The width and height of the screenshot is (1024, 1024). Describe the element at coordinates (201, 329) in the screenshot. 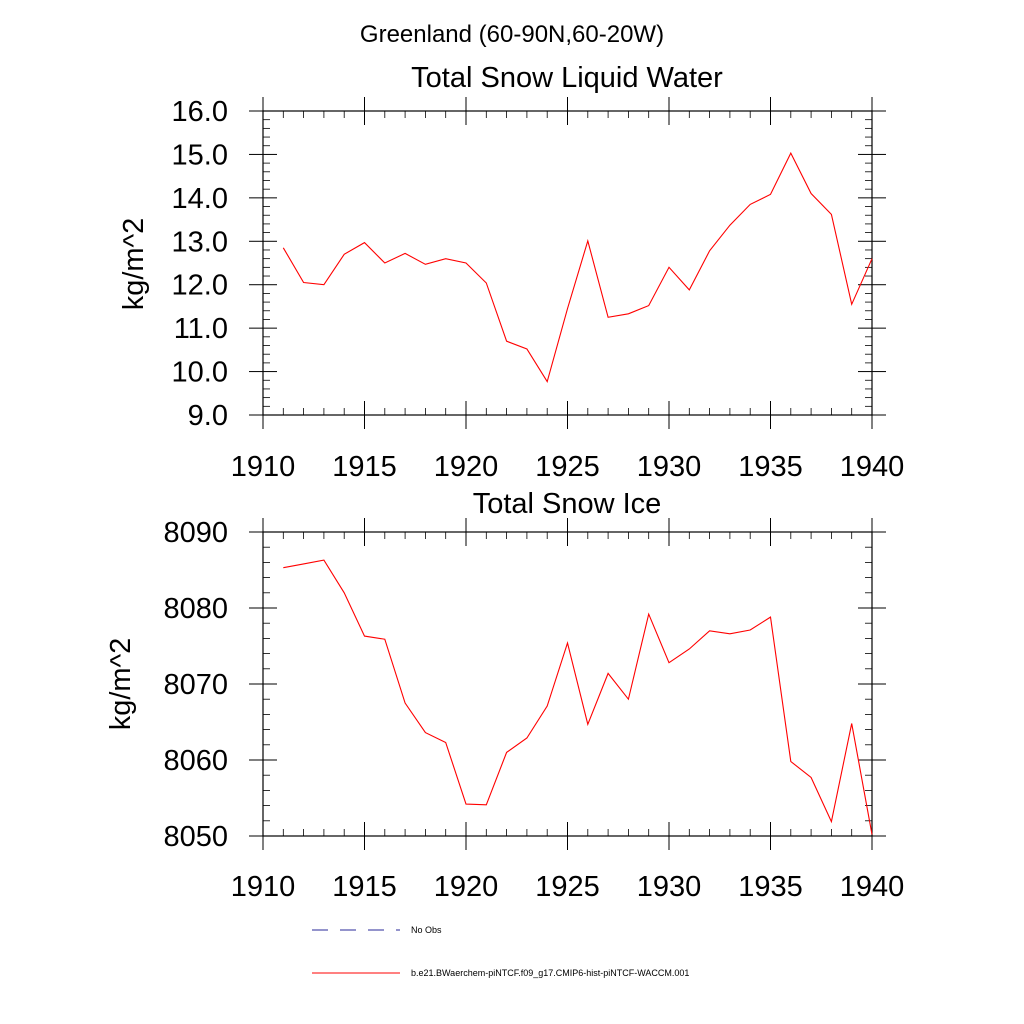

I see `y-tick-label: 11.0` at that location.